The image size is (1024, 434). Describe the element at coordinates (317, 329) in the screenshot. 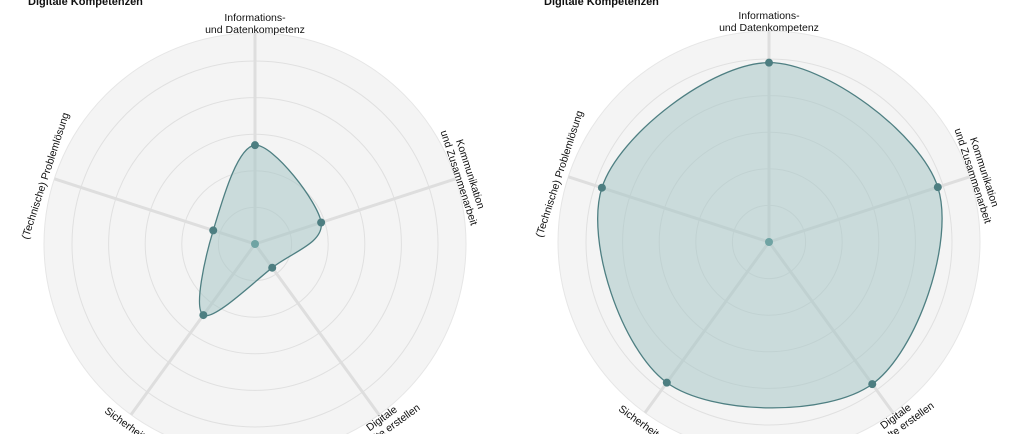

I see `axis-spoke` at that location.